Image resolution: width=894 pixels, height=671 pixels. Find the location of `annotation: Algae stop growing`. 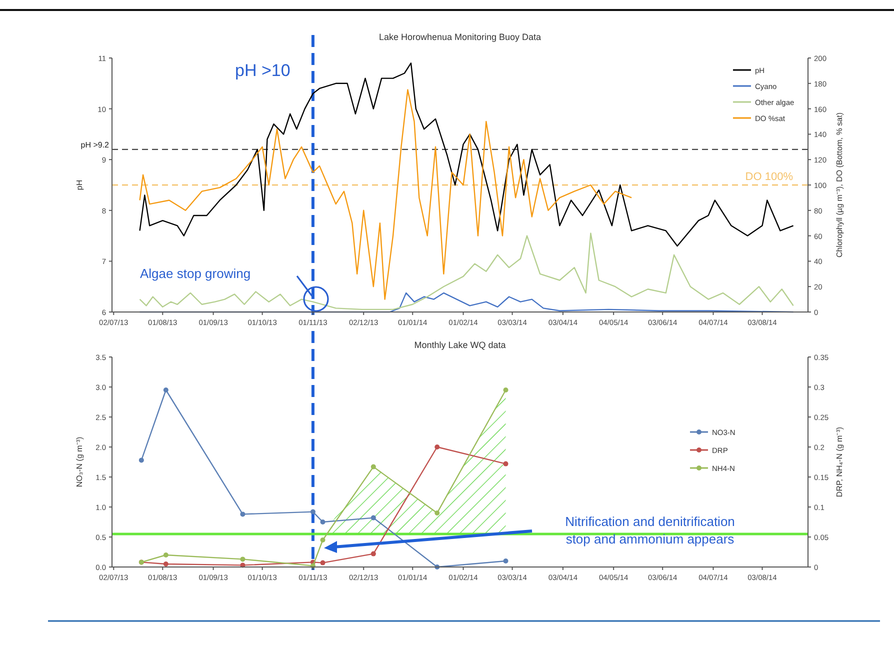

annotation: Algae stop growing is located at coordinates (195, 273).